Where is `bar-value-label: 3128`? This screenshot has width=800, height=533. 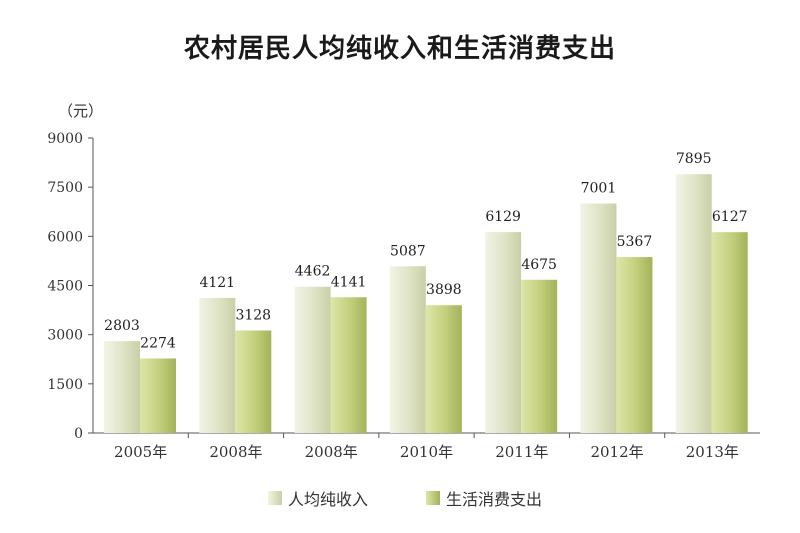
bar-value-label: 3128 is located at coordinates (253, 315).